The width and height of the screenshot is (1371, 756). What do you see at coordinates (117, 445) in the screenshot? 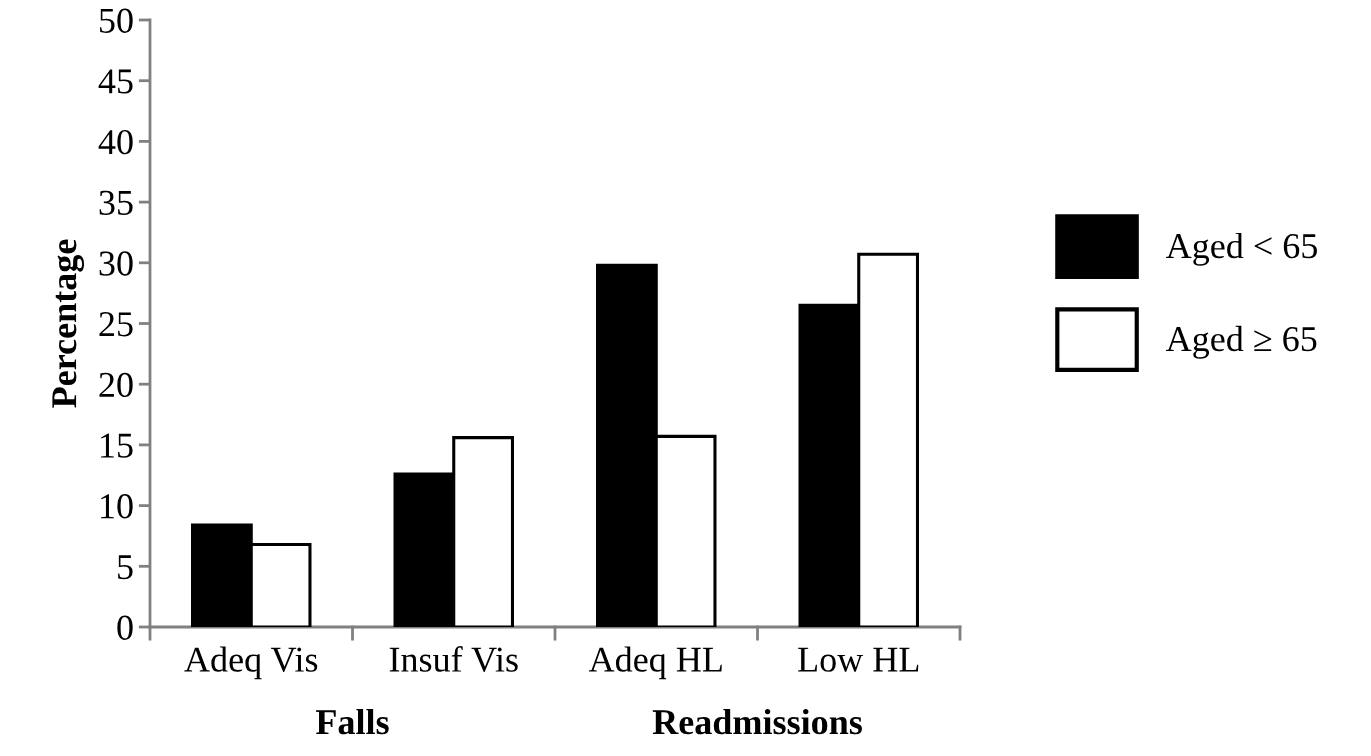
I see `y-tick-label: 15` at bounding box center [117, 445].